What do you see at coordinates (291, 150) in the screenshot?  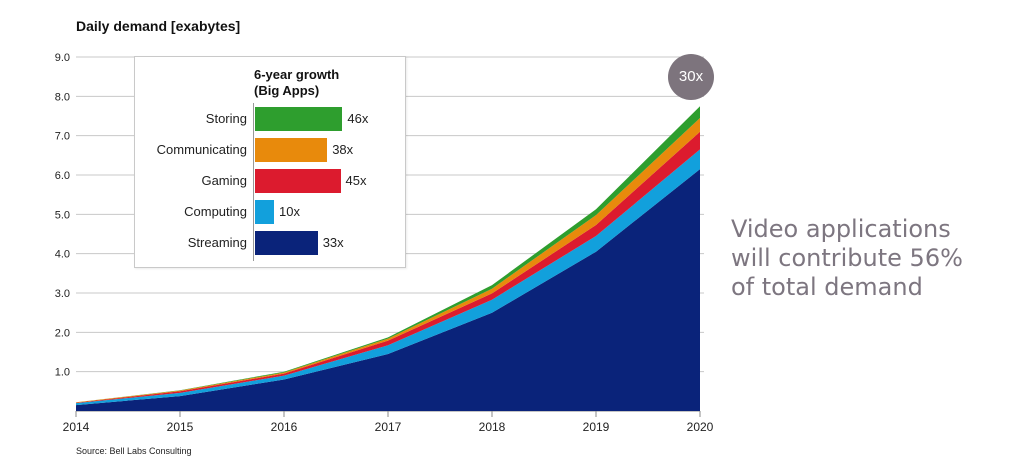 I see `inset-bar-communicating` at bounding box center [291, 150].